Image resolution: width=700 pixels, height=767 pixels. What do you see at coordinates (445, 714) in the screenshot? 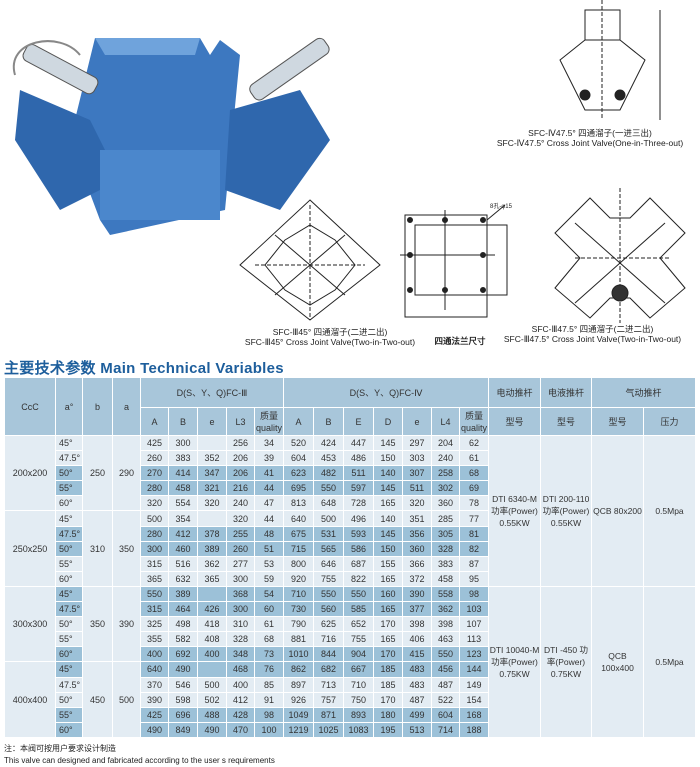
I see `fc4-value: 604` at bounding box center [445, 714].